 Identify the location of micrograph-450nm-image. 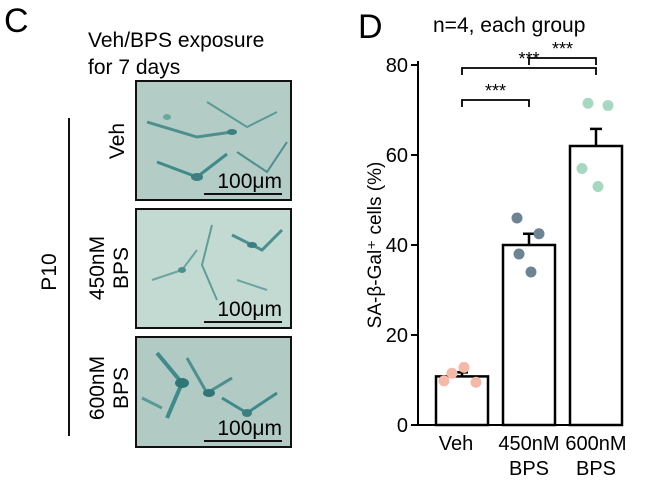
(213, 268).